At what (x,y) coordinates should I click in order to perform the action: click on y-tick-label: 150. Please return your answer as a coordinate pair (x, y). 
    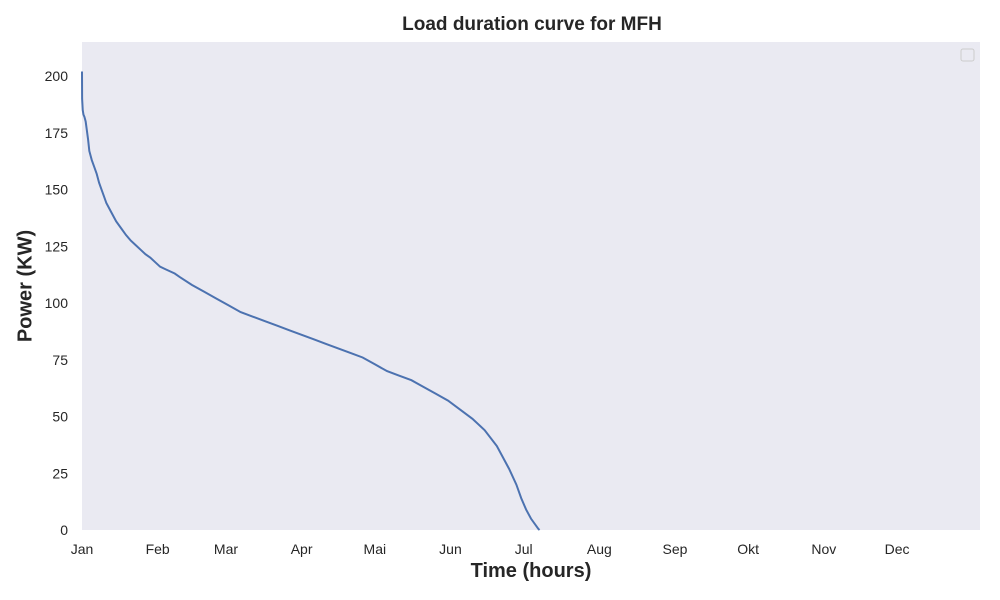
    Looking at the image, I should click on (57, 190).